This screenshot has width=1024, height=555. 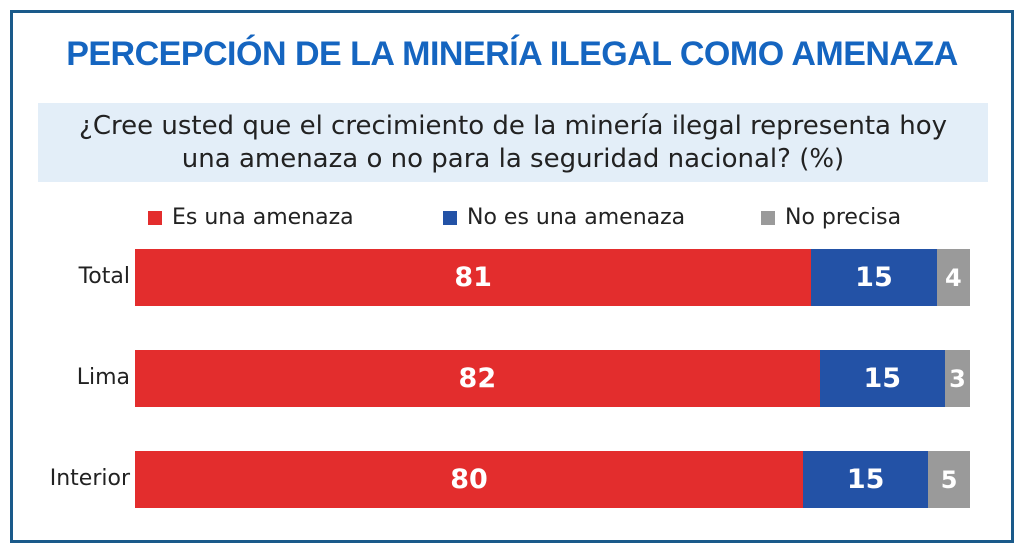 I want to click on data-label: 81, so click(x=473, y=277).